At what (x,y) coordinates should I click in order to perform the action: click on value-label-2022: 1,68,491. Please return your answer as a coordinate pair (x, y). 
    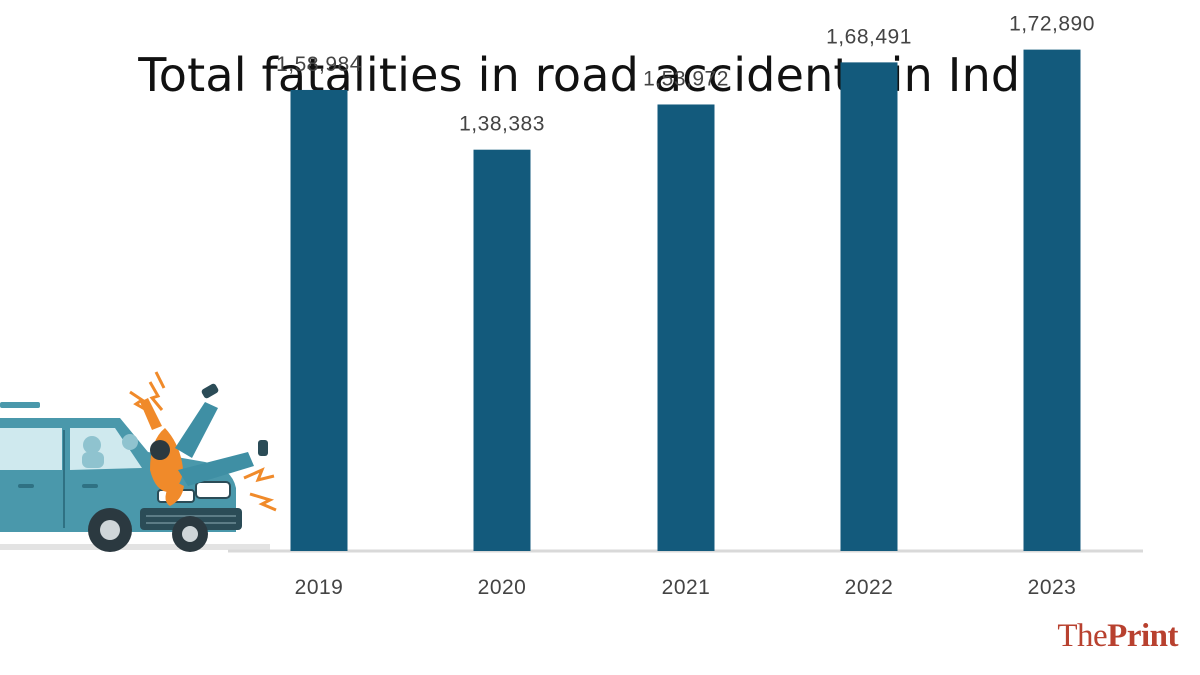
    Looking at the image, I should click on (869, 36).